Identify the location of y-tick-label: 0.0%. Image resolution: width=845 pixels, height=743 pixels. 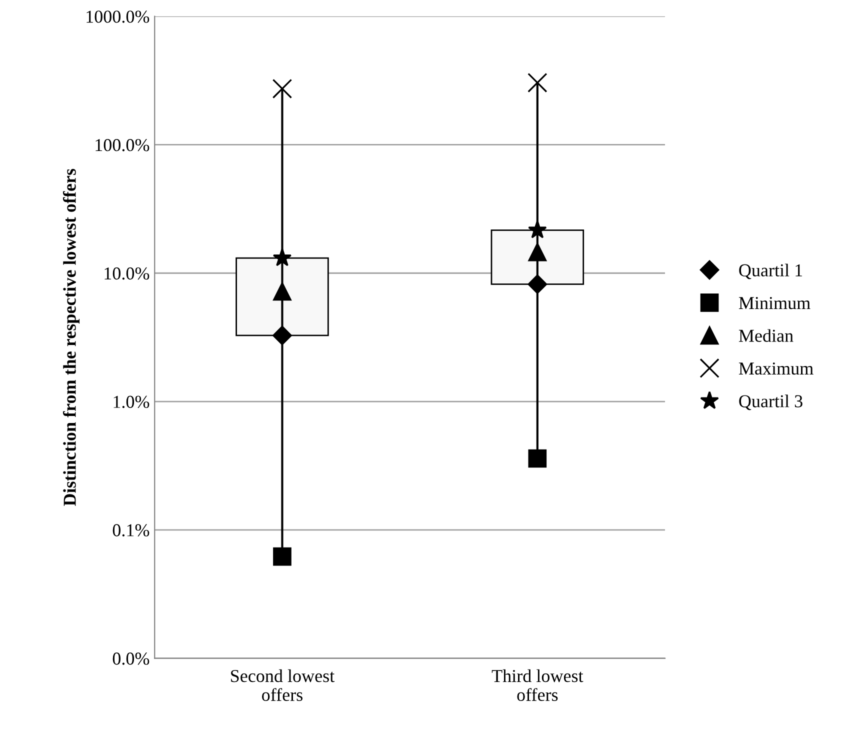
(131, 658).